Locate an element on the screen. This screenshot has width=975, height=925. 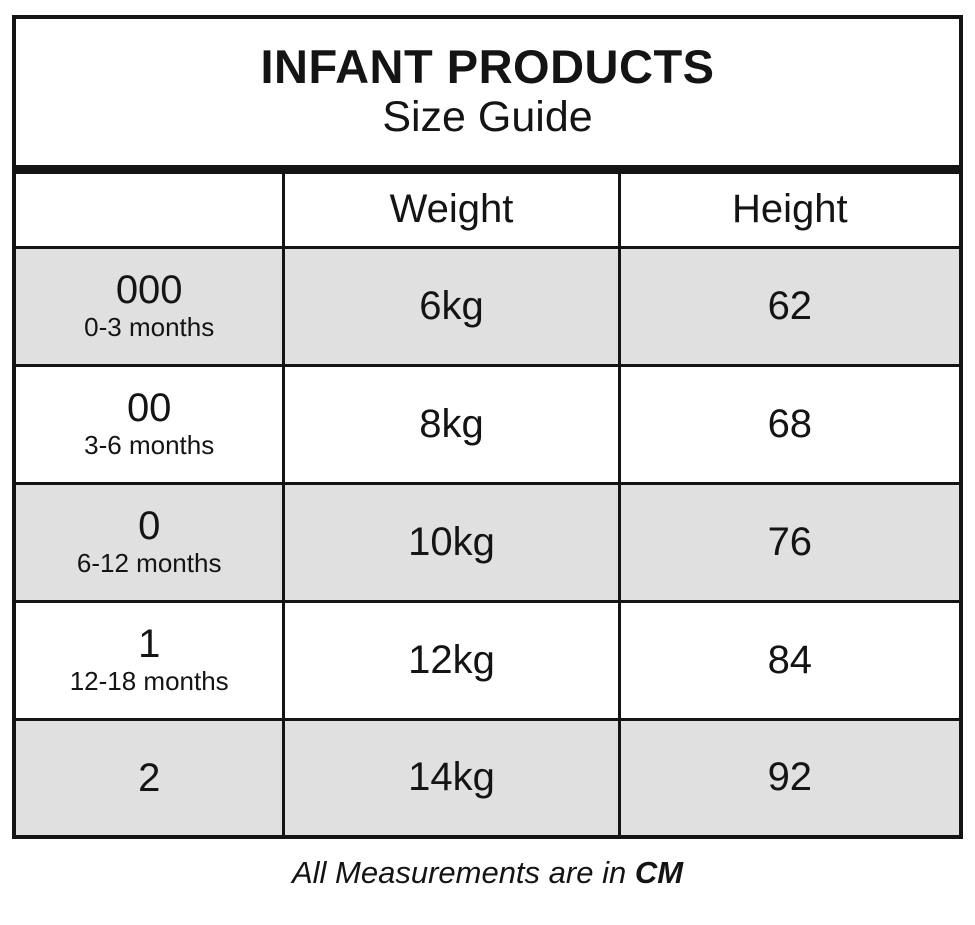
size-cell: 00 3-6 months is located at coordinates (149, 424).